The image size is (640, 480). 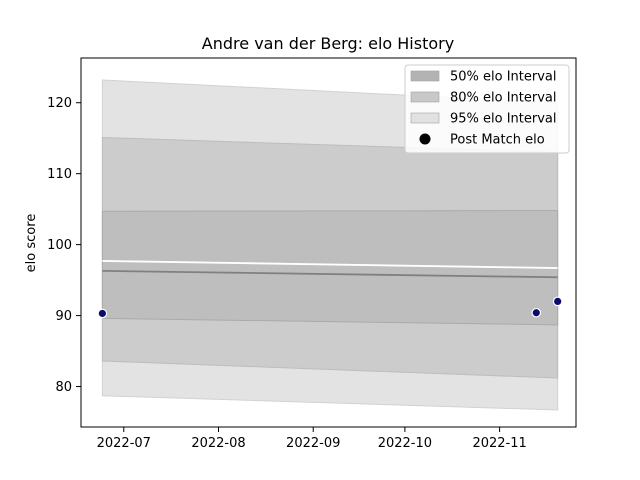 I want to click on legend-label: 50% elo Interval, so click(x=503, y=77).